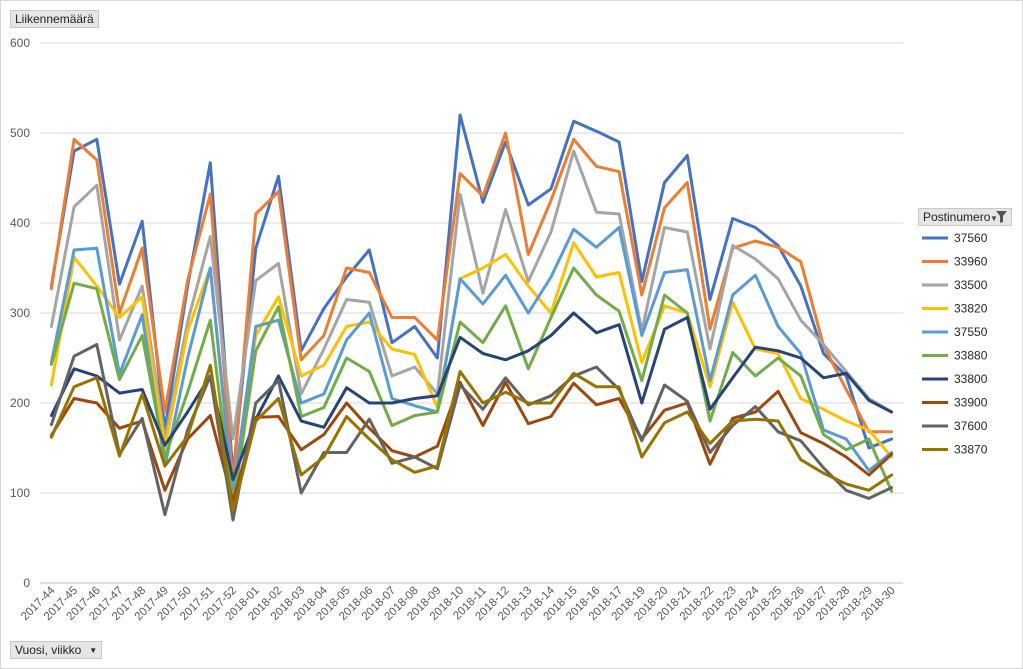 The image size is (1023, 669). I want to click on legend-item-33960: 33960, so click(955, 262).